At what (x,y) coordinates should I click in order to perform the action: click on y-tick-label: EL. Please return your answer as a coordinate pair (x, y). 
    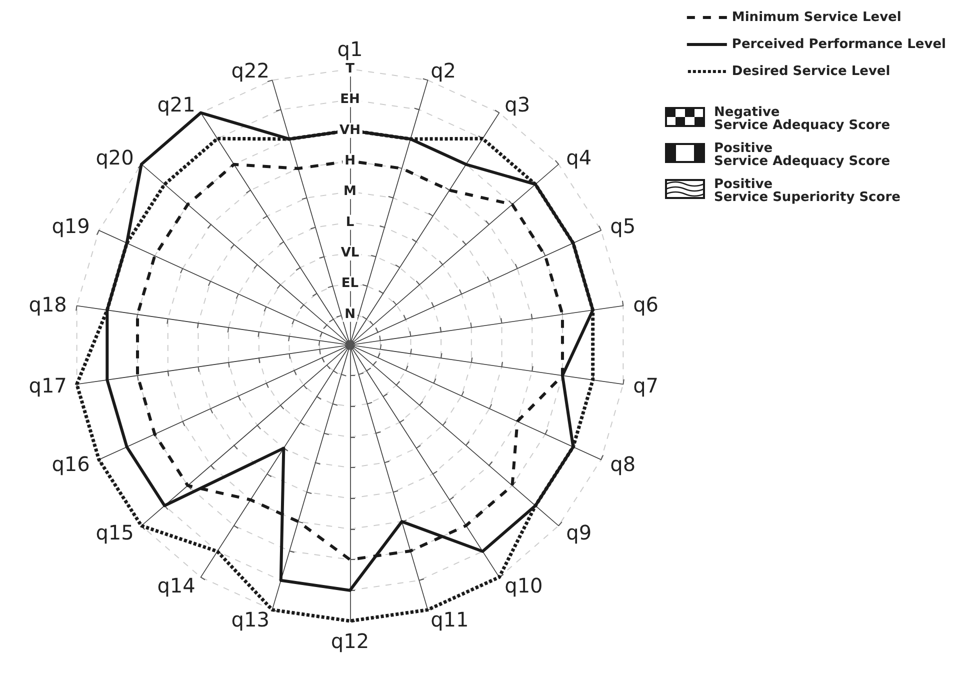
    Looking at the image, I should click on (350, 284).